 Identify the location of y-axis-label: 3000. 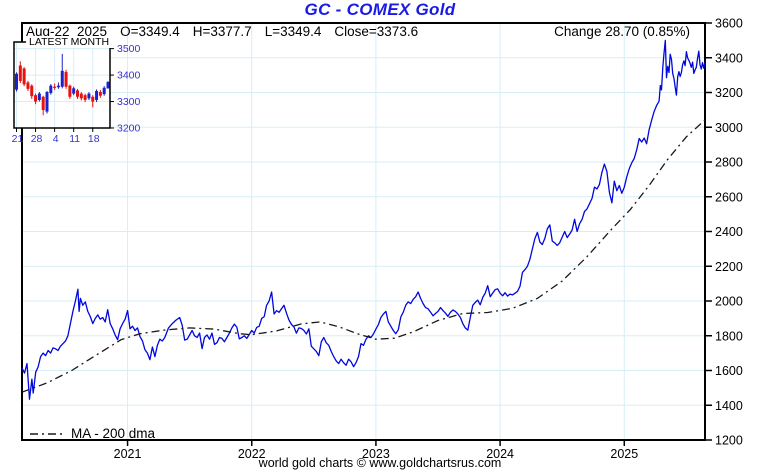
(729, 128).